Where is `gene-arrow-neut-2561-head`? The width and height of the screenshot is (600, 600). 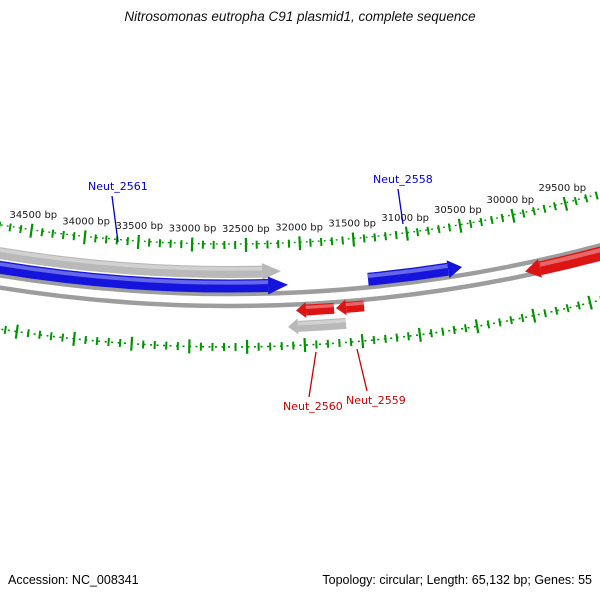 gene-arrow-neut-2561-head is located at coordinates (277, 285).